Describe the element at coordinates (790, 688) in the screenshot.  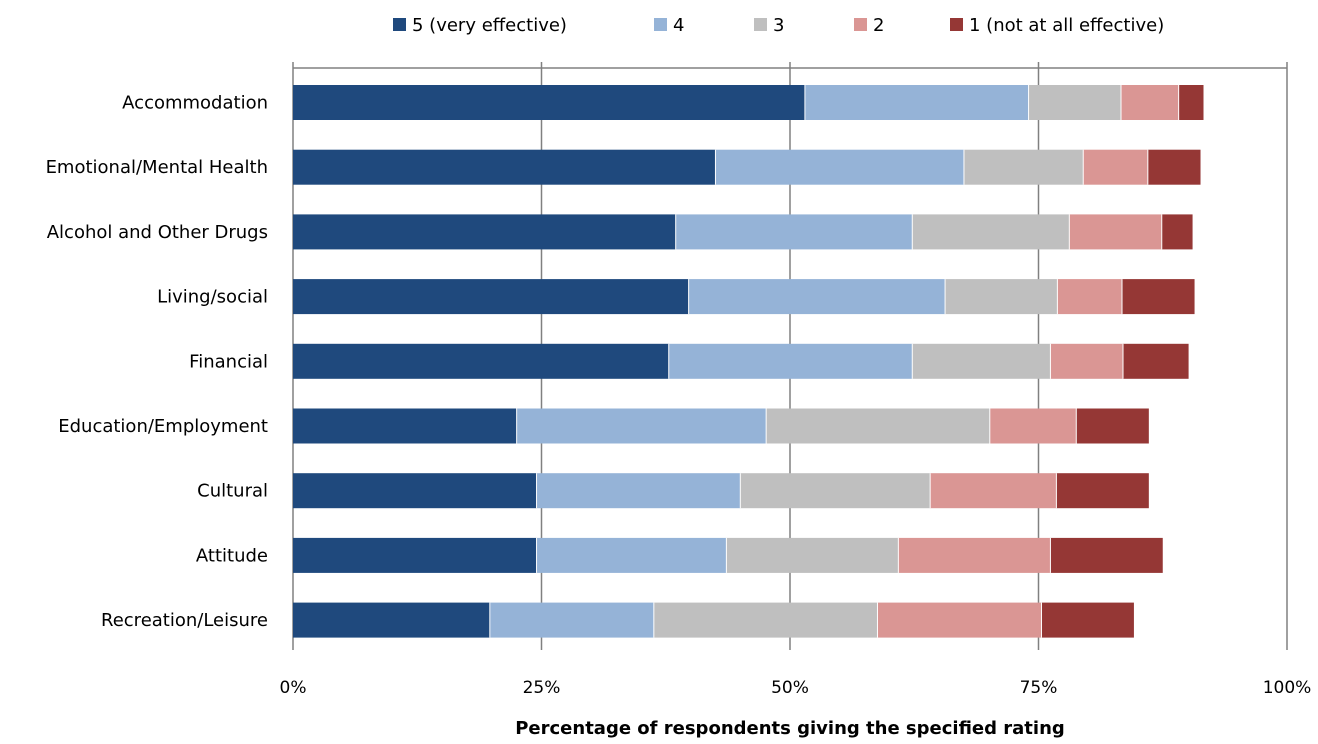
I see `x-tick-label: 50%` at that location.